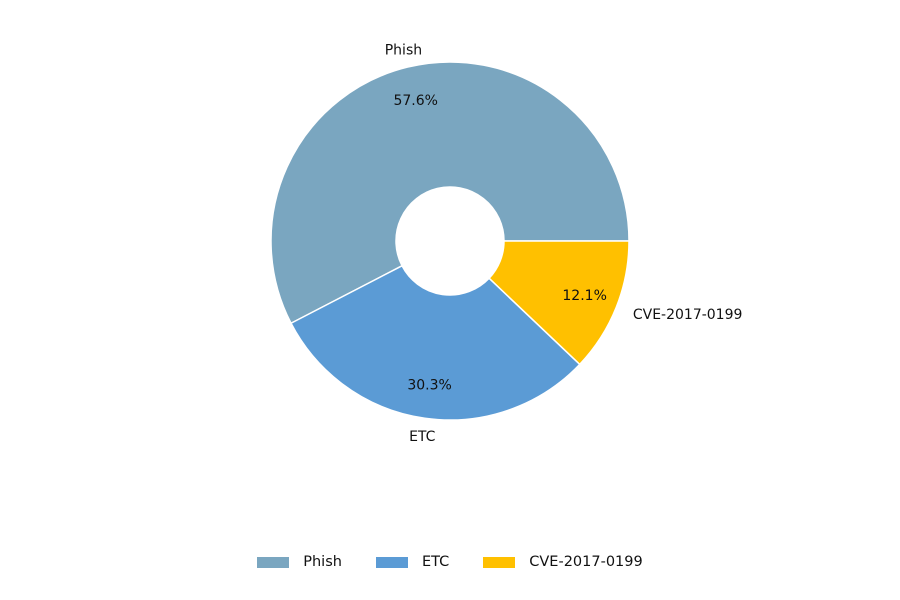 The width and height of the screenshot is (900, 600). What do you see at coordinates (299, 562) in the screenshot?
I see `legend-item-phish: Phish` at bounding box center [299, 562].